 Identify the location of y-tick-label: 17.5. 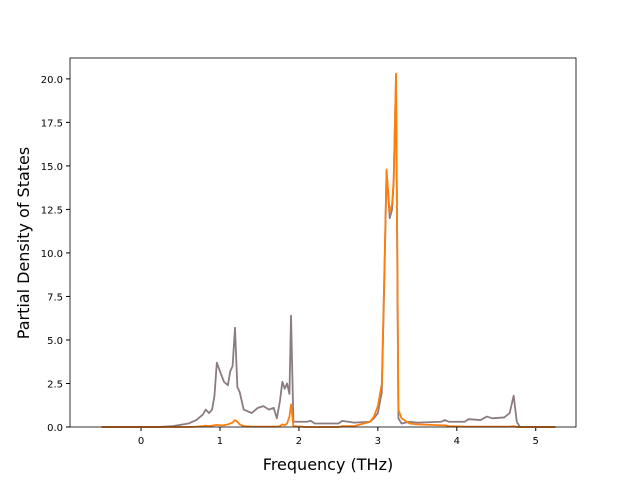
(52, 123).